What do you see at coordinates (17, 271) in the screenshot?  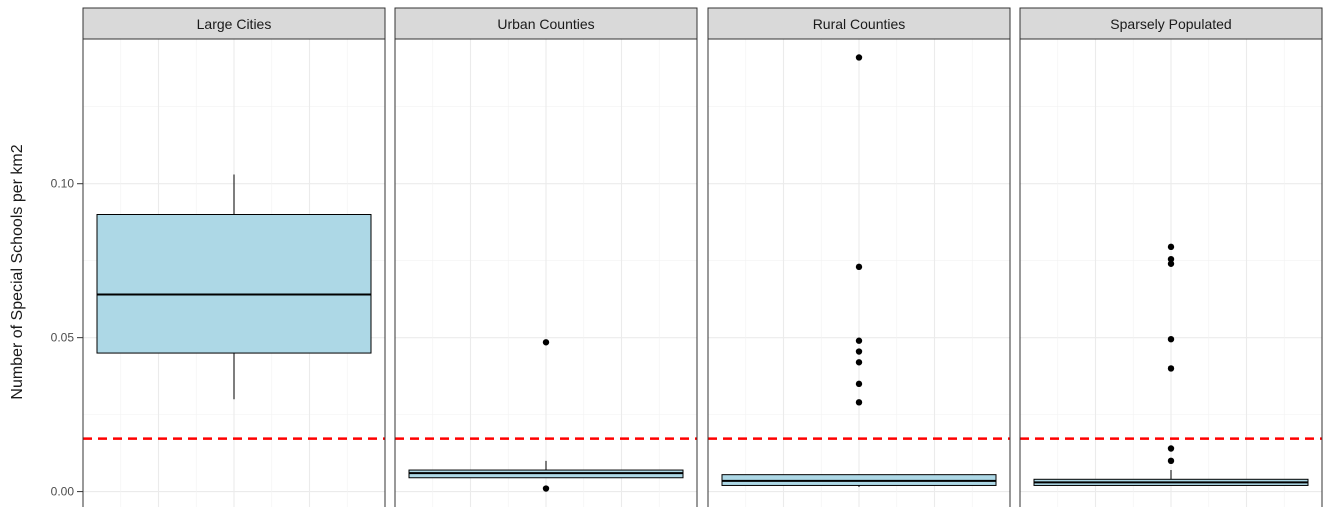 I see `y-axis-title: Number of Special Schools per km2` at bounding box center [17, 271].